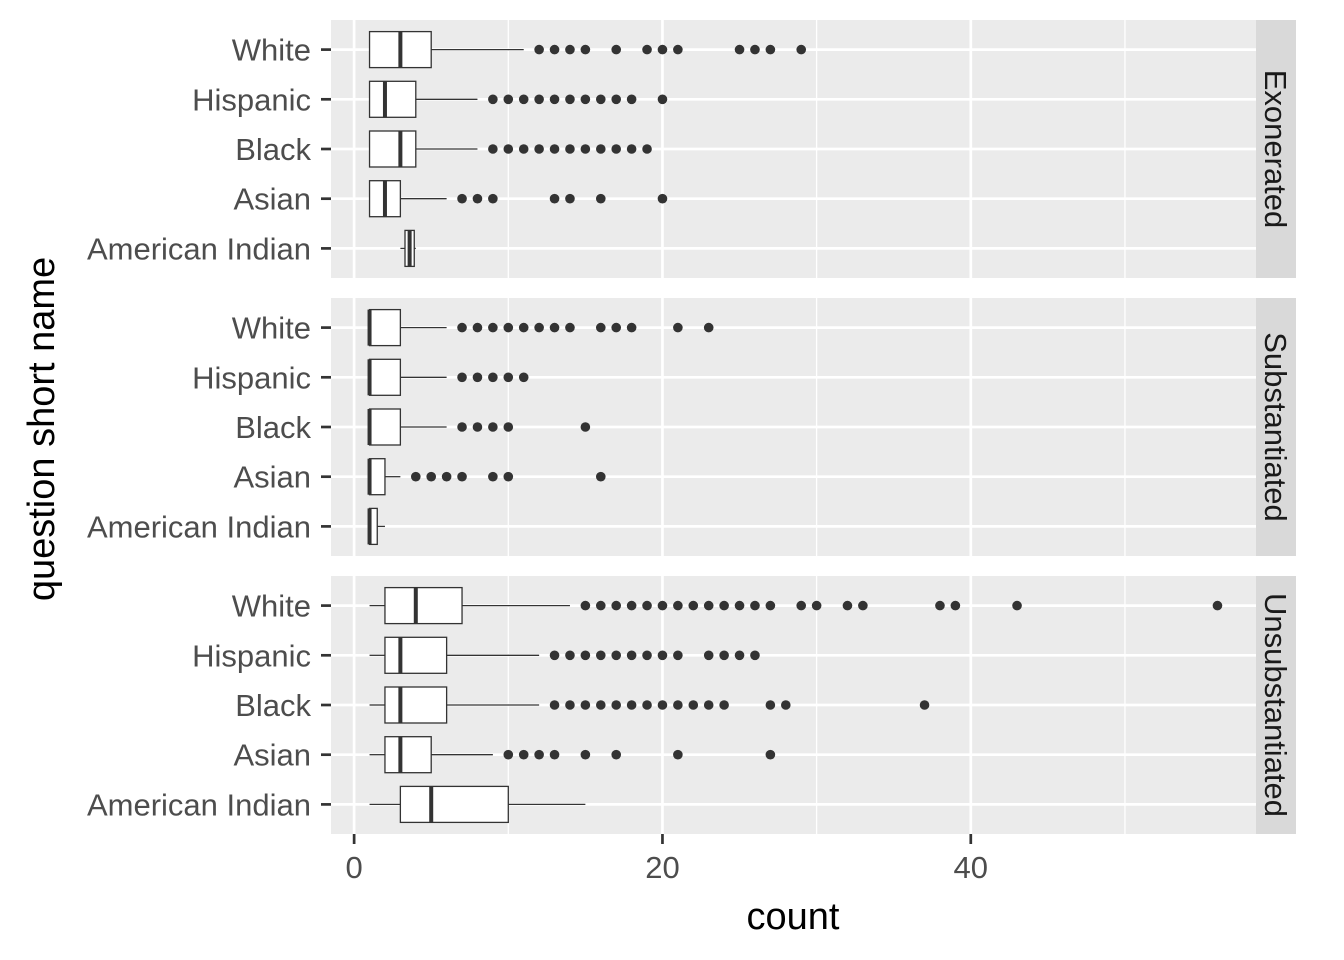  Describe the element at coordinates (1275, 427) in the screenshot. I see `facet-strip-label: Substantiated` at that location.